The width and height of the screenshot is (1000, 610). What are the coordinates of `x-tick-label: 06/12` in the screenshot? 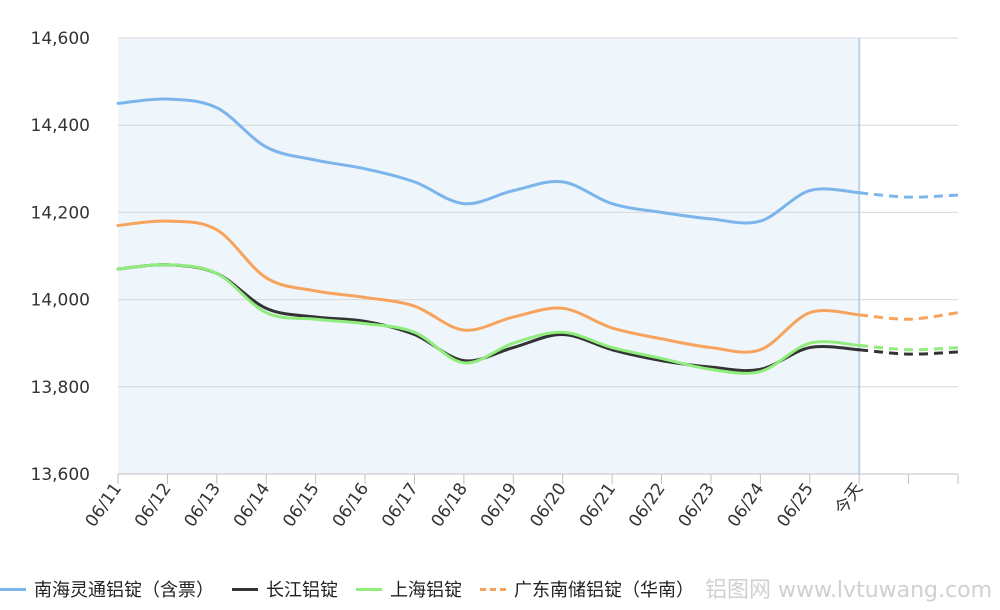 It's located at (153, 505).